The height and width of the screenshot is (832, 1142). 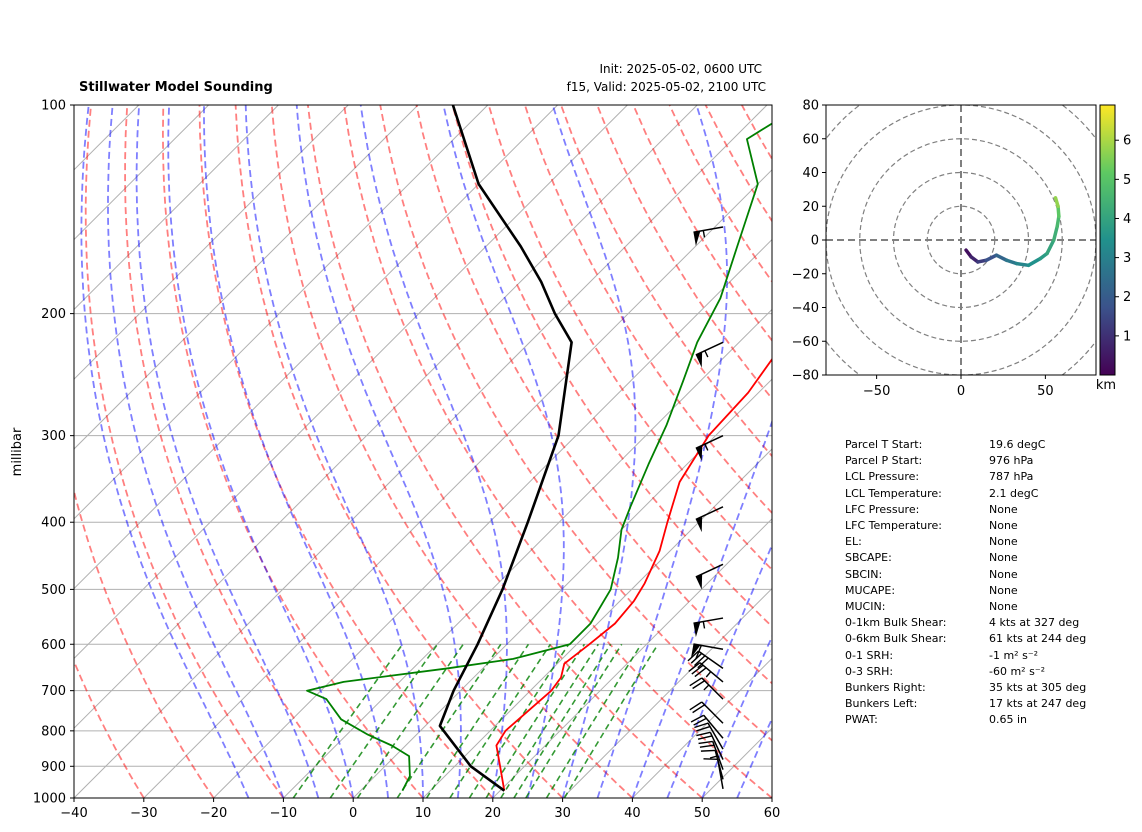 What do you see at coordinates (884, 461) in the screenshot?
I see `parameter-label: Parcel P Start:` at bounding box center [884, 461].